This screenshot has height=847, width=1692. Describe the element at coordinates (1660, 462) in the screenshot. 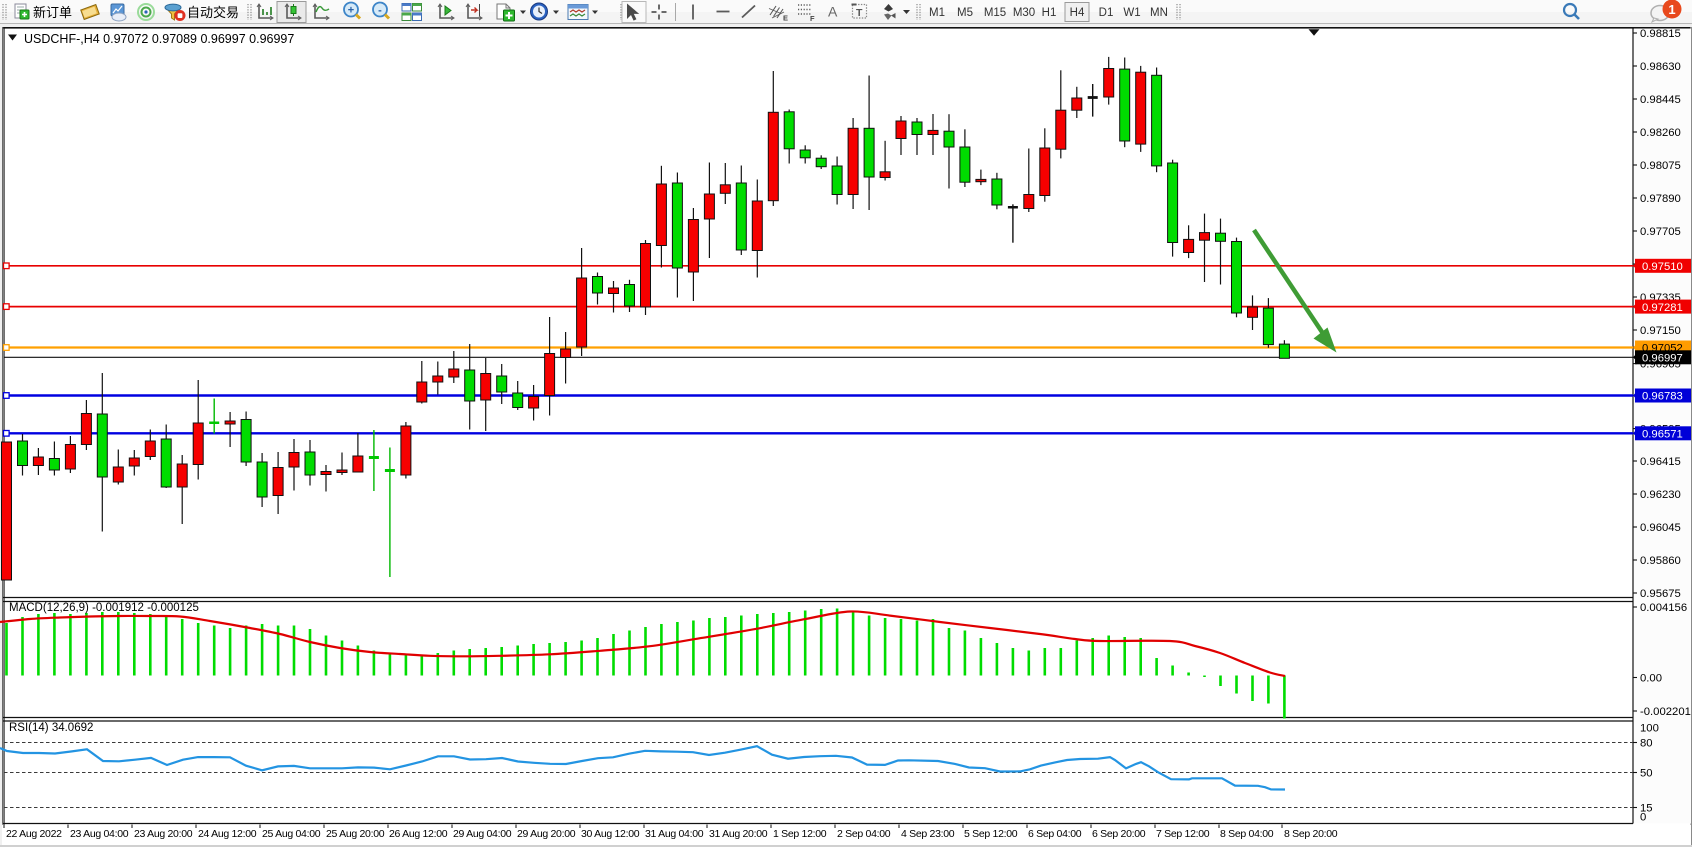

I see `svg-text: 0.96415` at that location.